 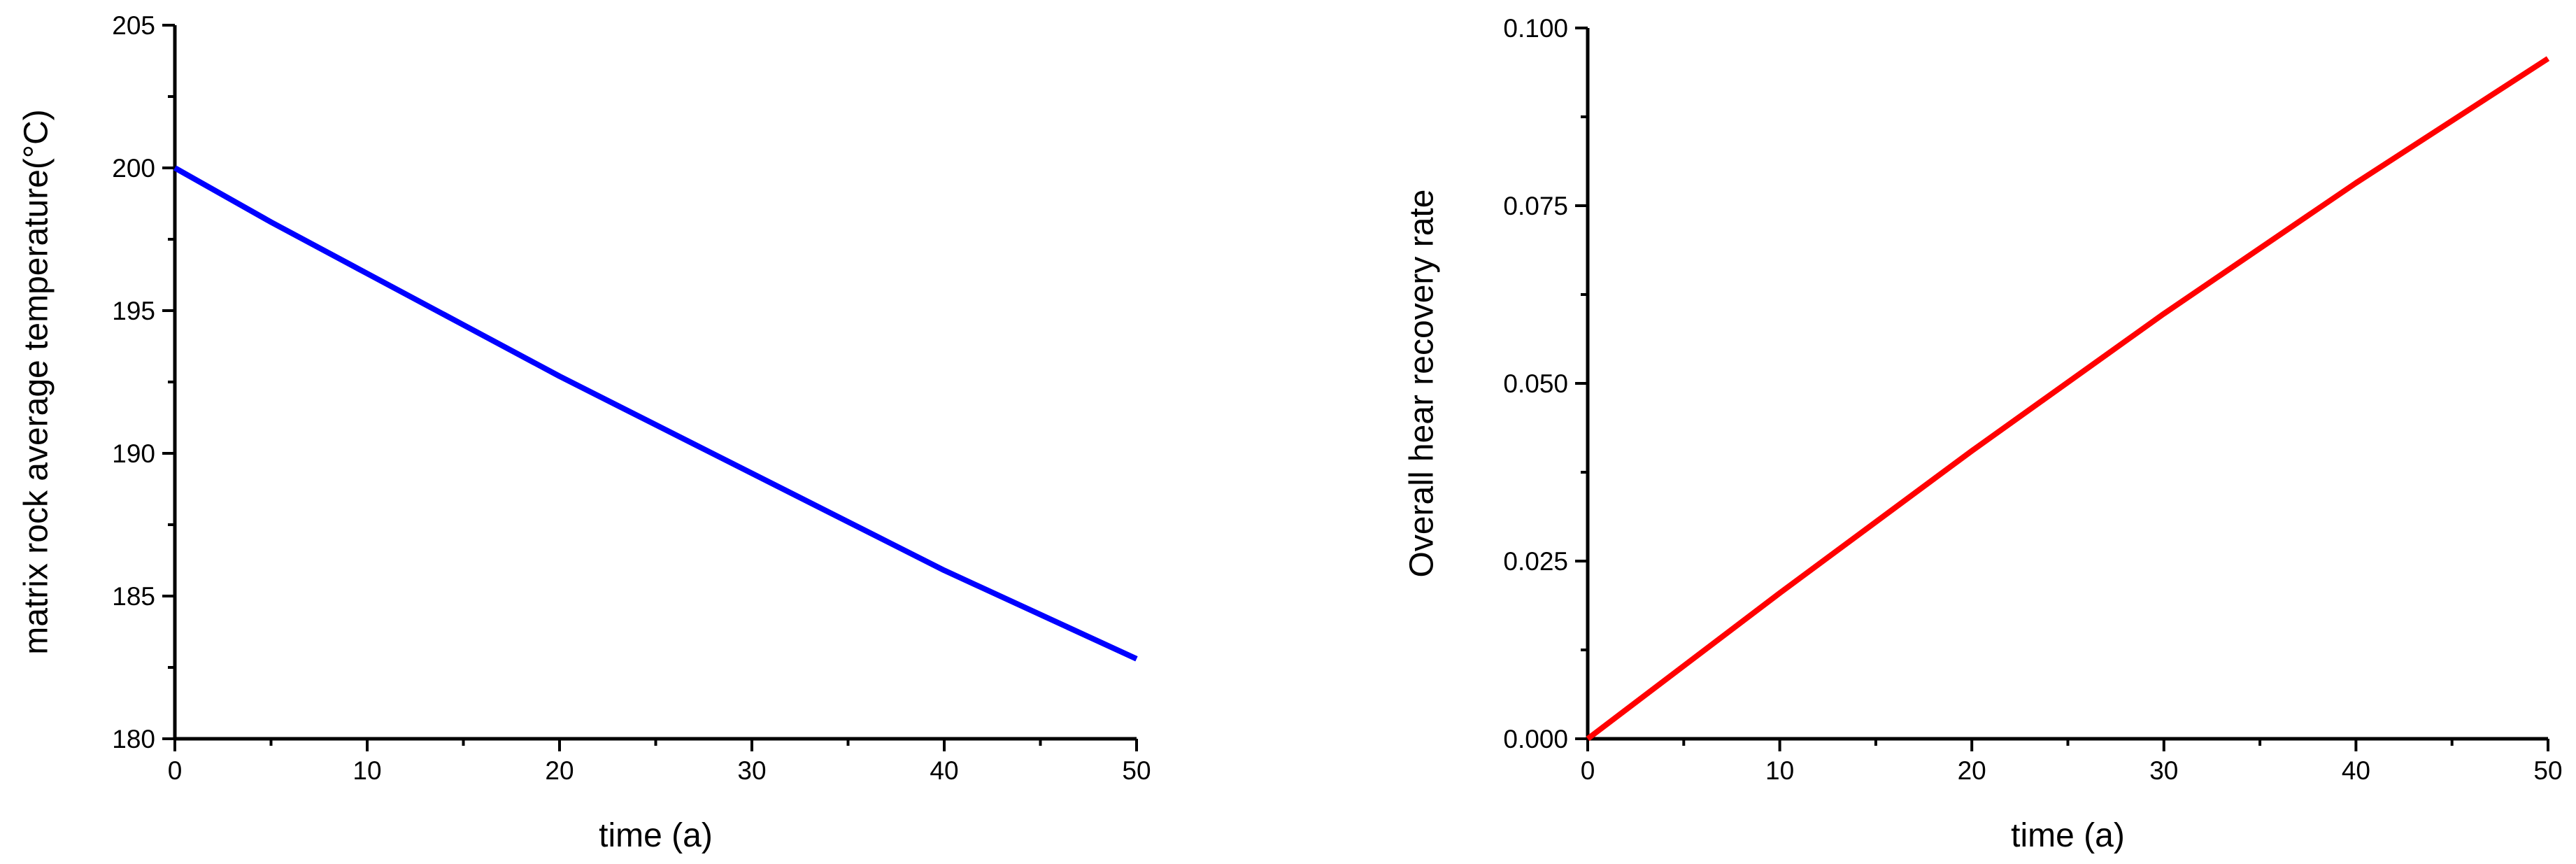 I want to click on y-tick-label: 0.100, so click(x=1535, y=28).